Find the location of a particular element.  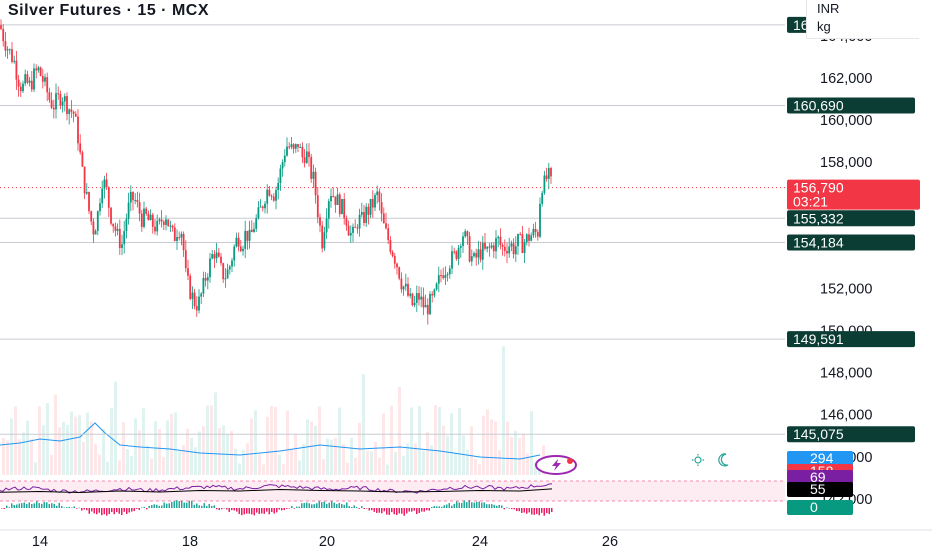

unit-selector: INR kg is located at coordinates (862, 19).